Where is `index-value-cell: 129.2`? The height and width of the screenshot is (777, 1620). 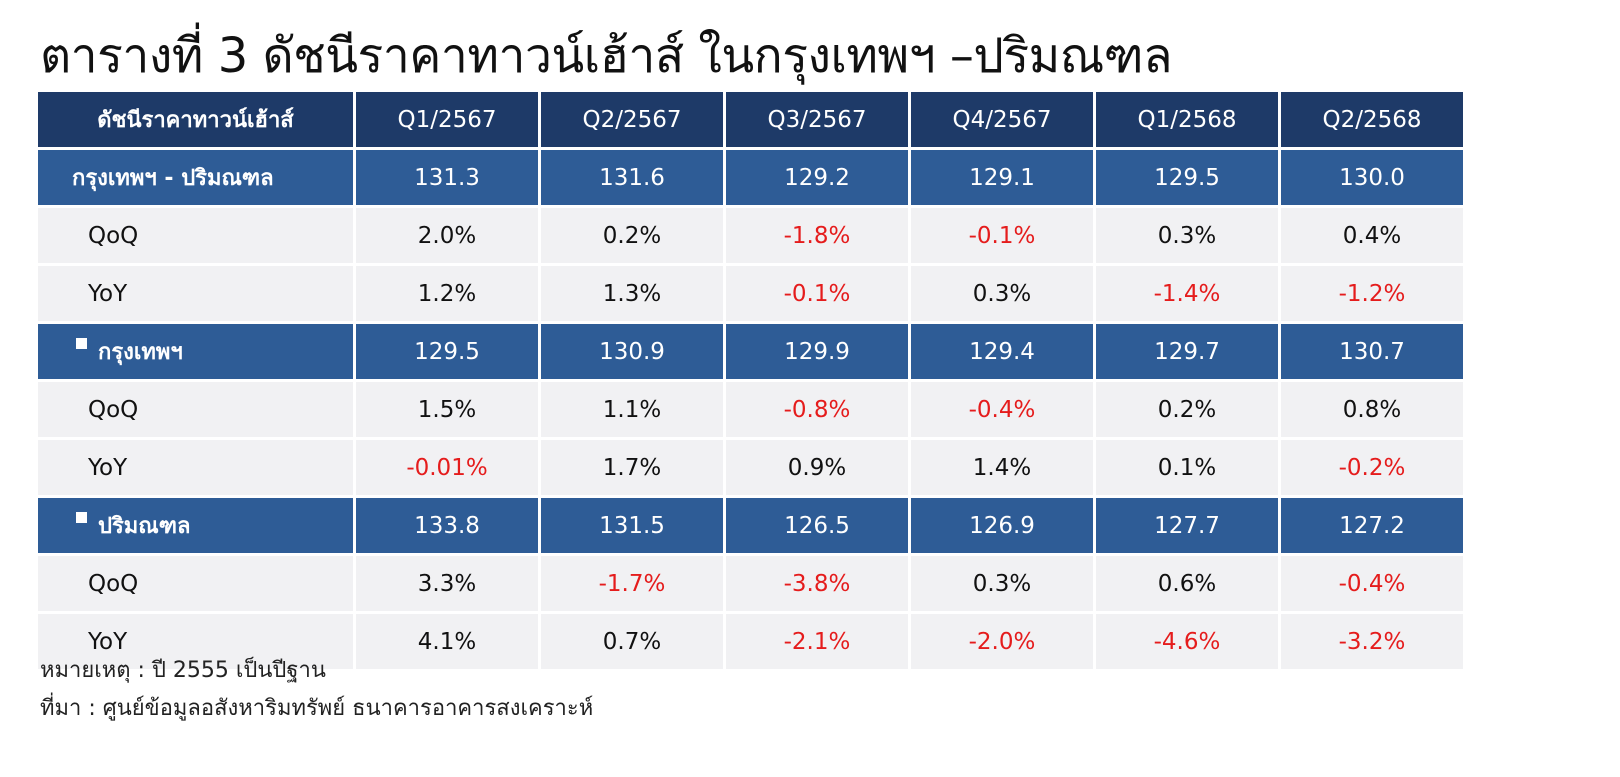
index-value-cell: 129.2 is located at coordinates (817, 177).